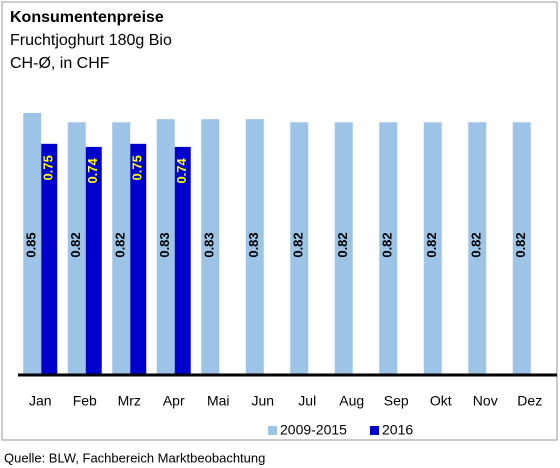 This screenshot has height=468, width=560. What do you see at coordinates (60, 63) in the screenshot?
I see `unit-label: CH-Ø, in CHF` at bounding box center [60, 63].